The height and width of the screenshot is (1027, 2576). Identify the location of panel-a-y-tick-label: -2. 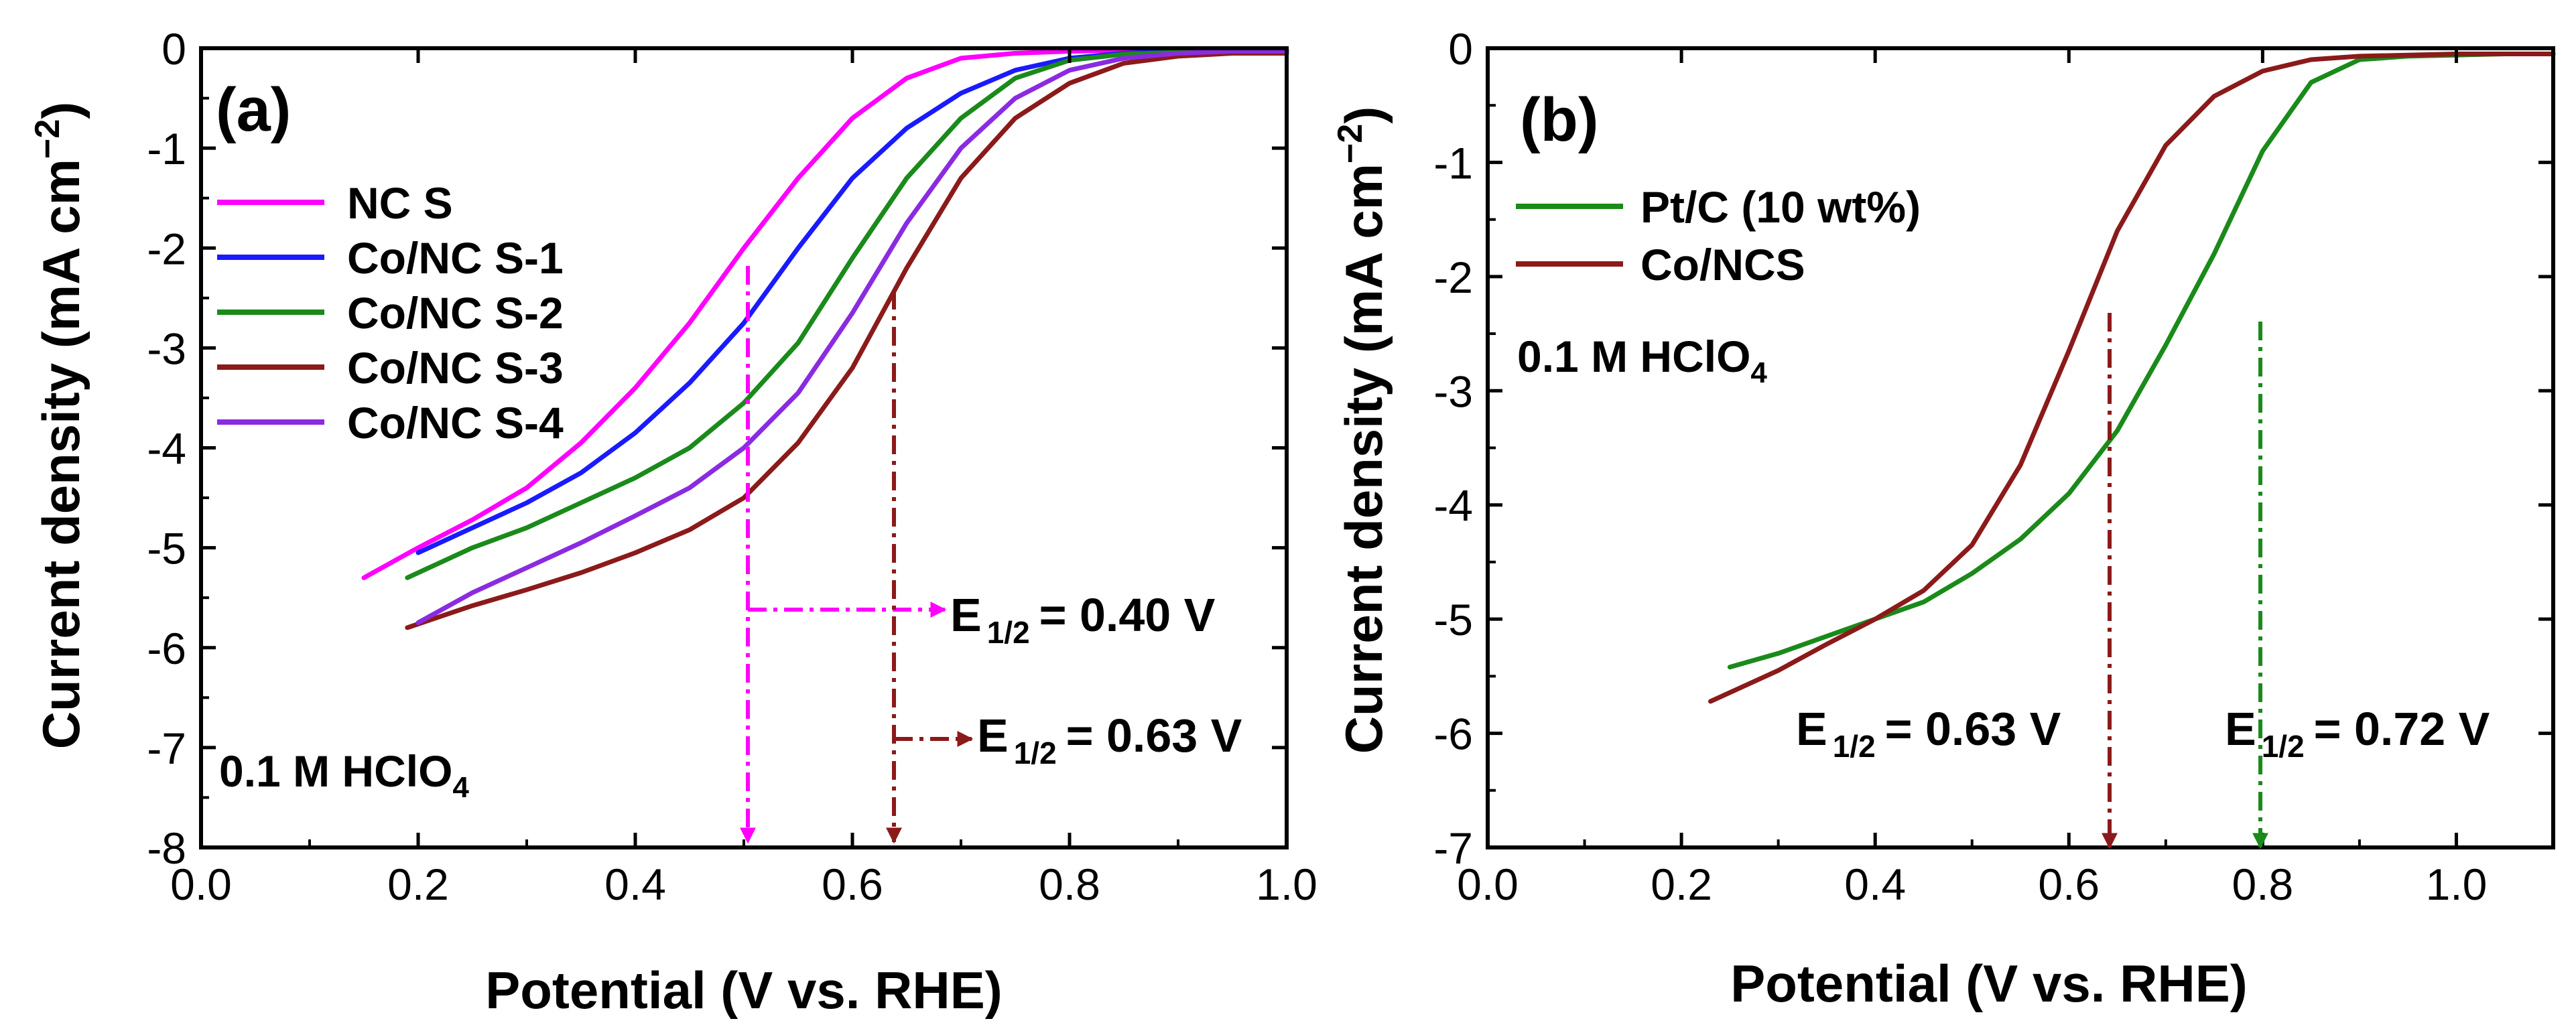
(166, 248).